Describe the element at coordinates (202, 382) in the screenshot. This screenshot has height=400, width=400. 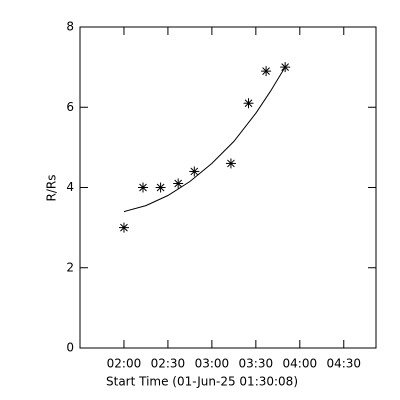
I see `x-axis-label: Start Time (01-Jun-25 01:30:08)` at that location.